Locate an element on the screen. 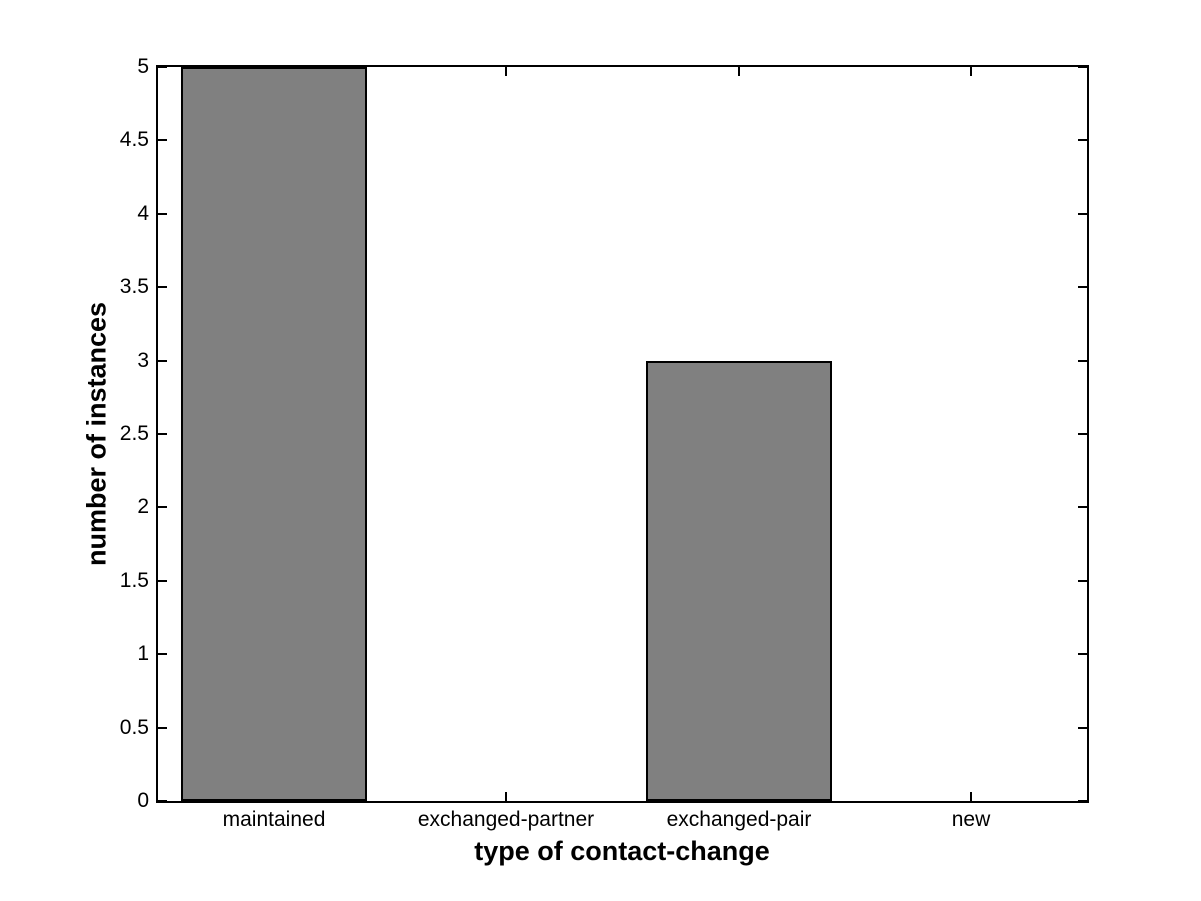 This screenshot has height=901, width=1201. x-tick-label-exchanged-pair: exchanged-pair is located at coordinates (739, 819).